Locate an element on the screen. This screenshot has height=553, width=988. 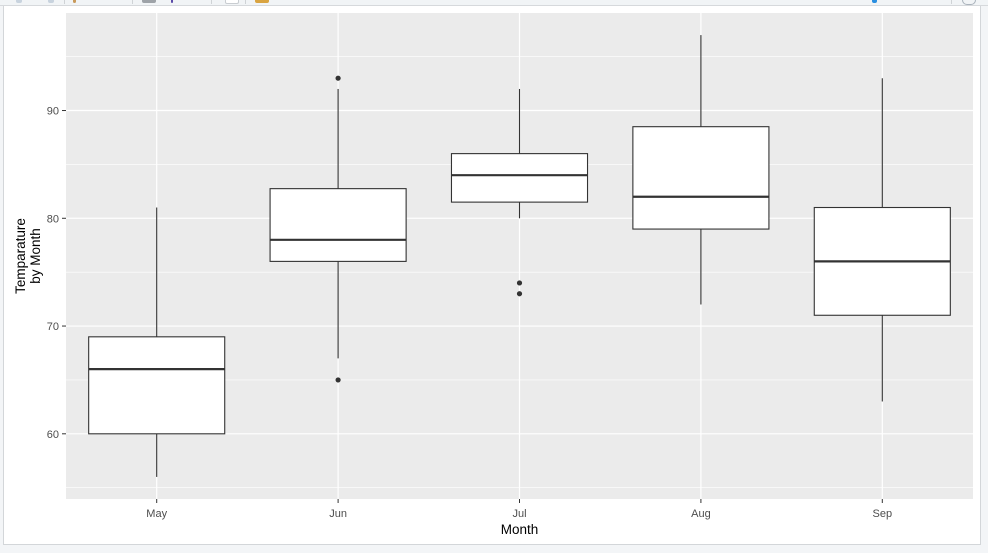
y-tick-label: 90 is located at coordinates (53, 112).